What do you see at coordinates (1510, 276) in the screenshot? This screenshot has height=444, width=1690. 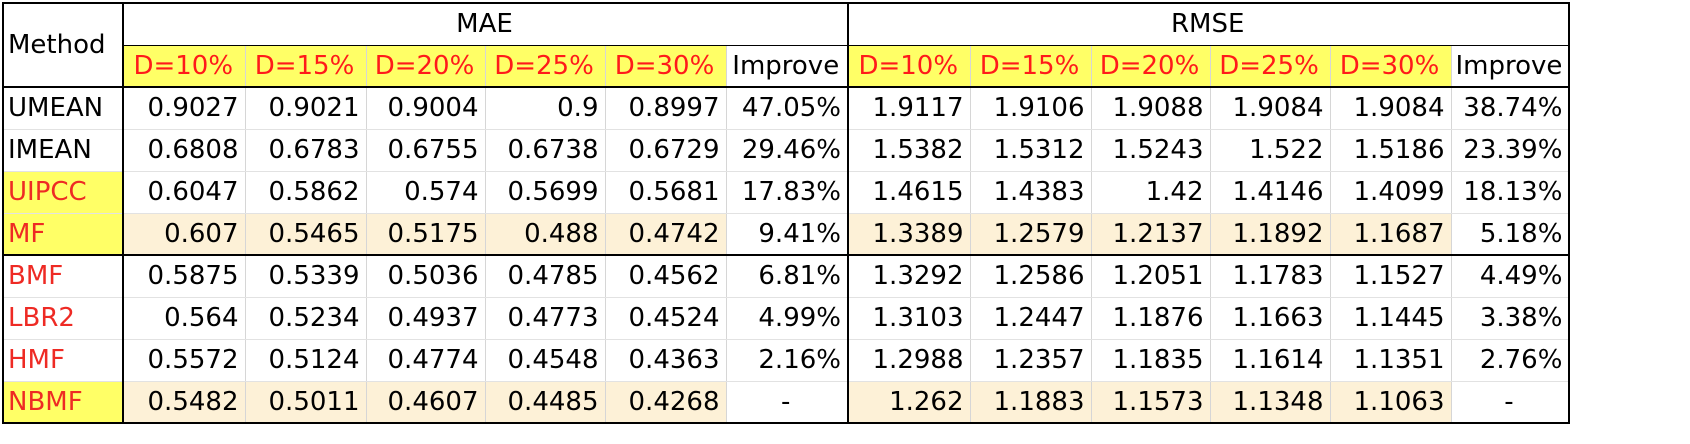 I see `rmse-improve-value: 4.49%` at bounding box center [1510, 276].